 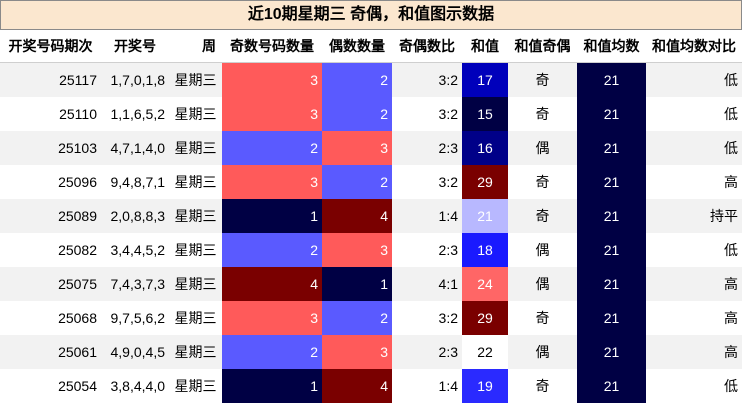 I want to click on table-row: 25110 1,1,6,5,2 星期三 3 2 3:2 15 奇 21 低, so click(x=371, y=114).